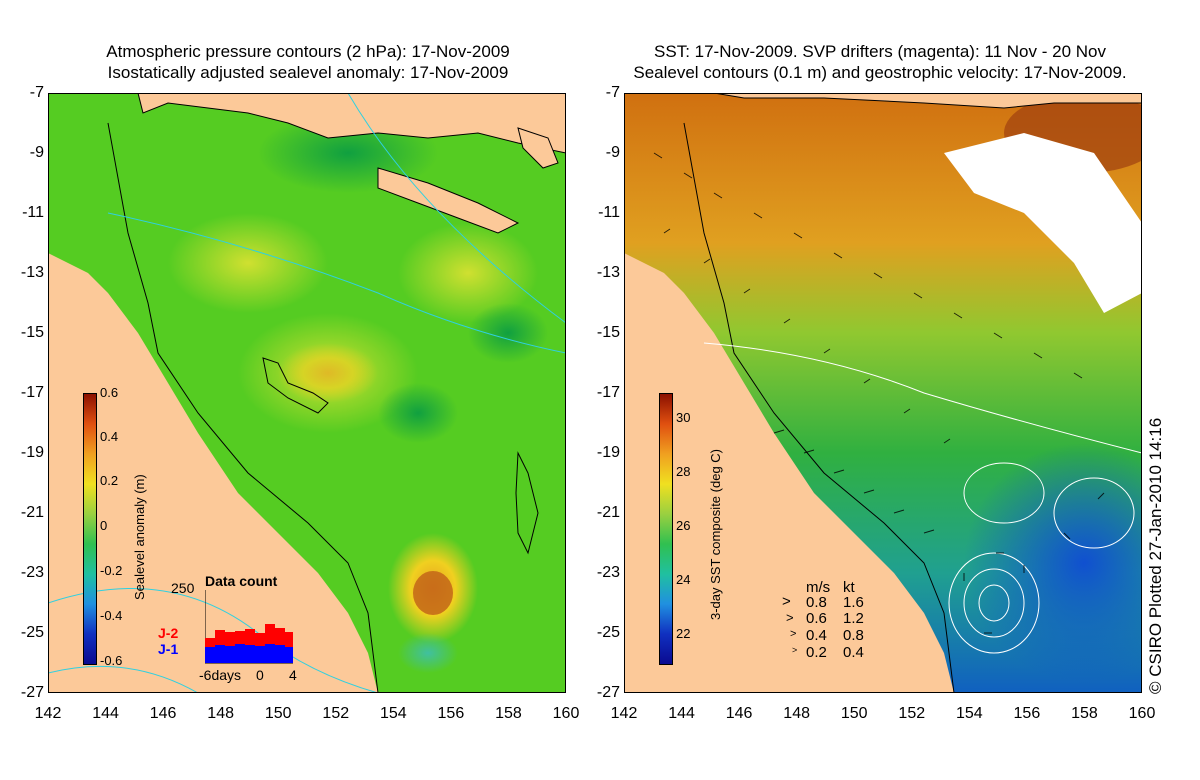 The height and width of the screenshot is (780, 1200). Describe the element at coordinates (168, 633) in the screenshot. I see `j2-label: J-2` at that location.